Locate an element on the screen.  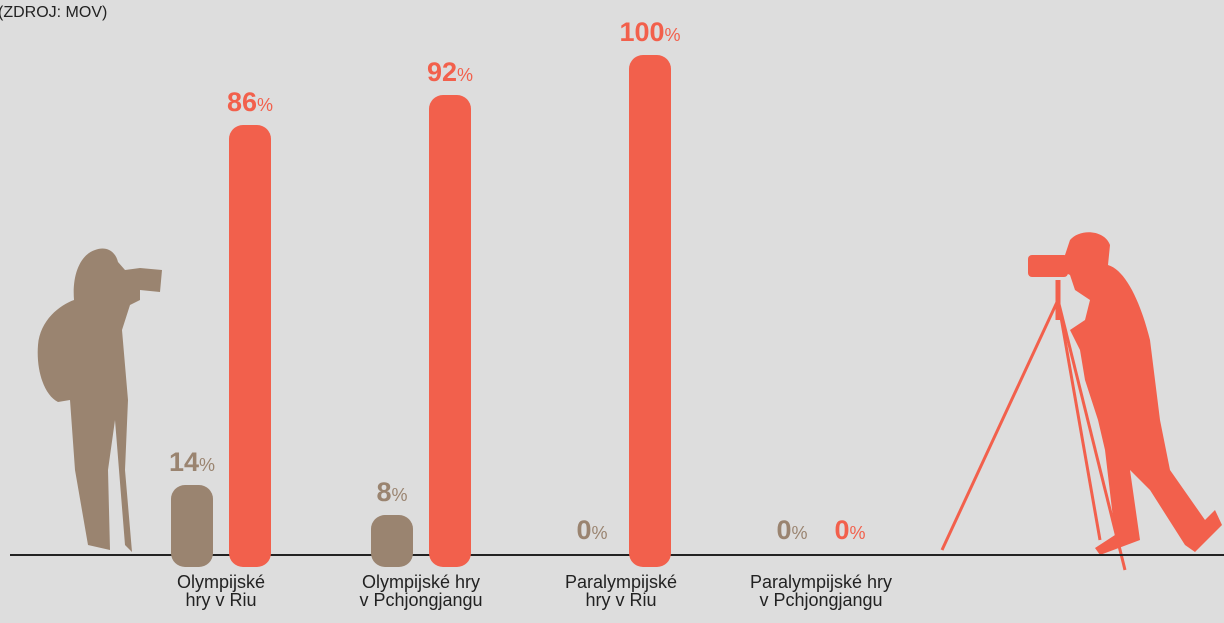
value-label: 92% is located at coordinates (450, 72).